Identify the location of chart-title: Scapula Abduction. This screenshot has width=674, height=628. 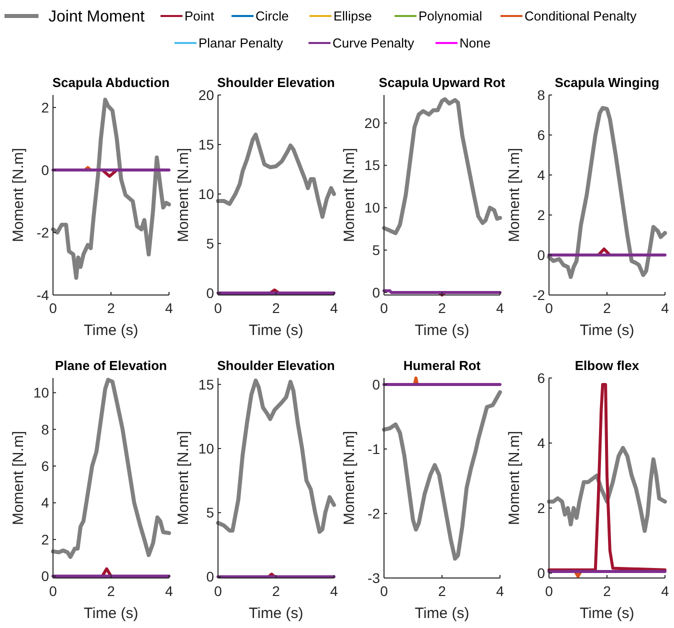
(111, 82).